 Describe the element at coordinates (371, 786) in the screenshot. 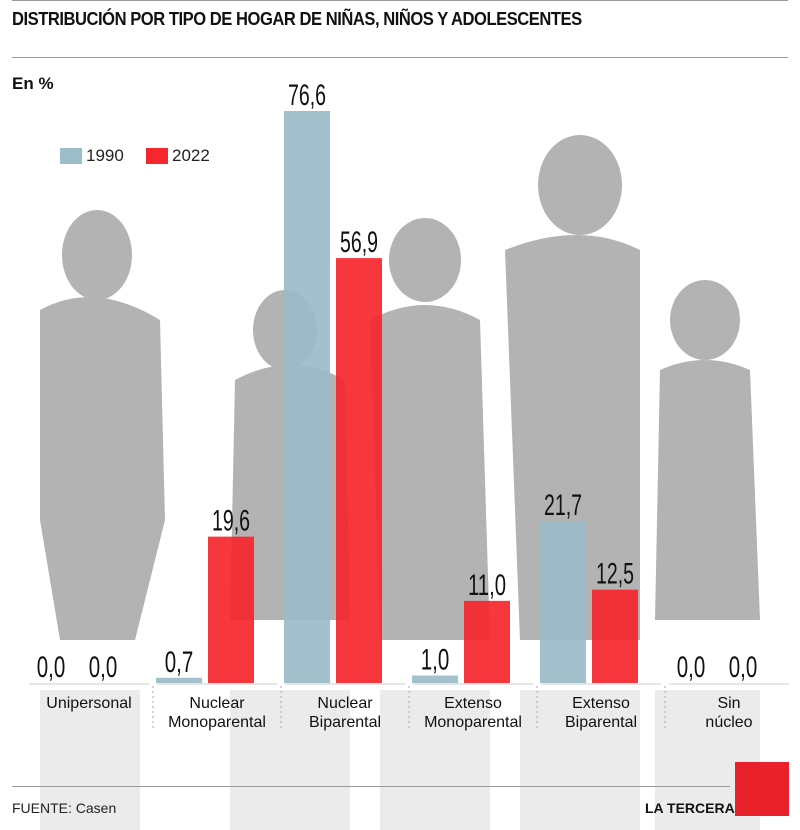

I see `footer-rule` at that location.